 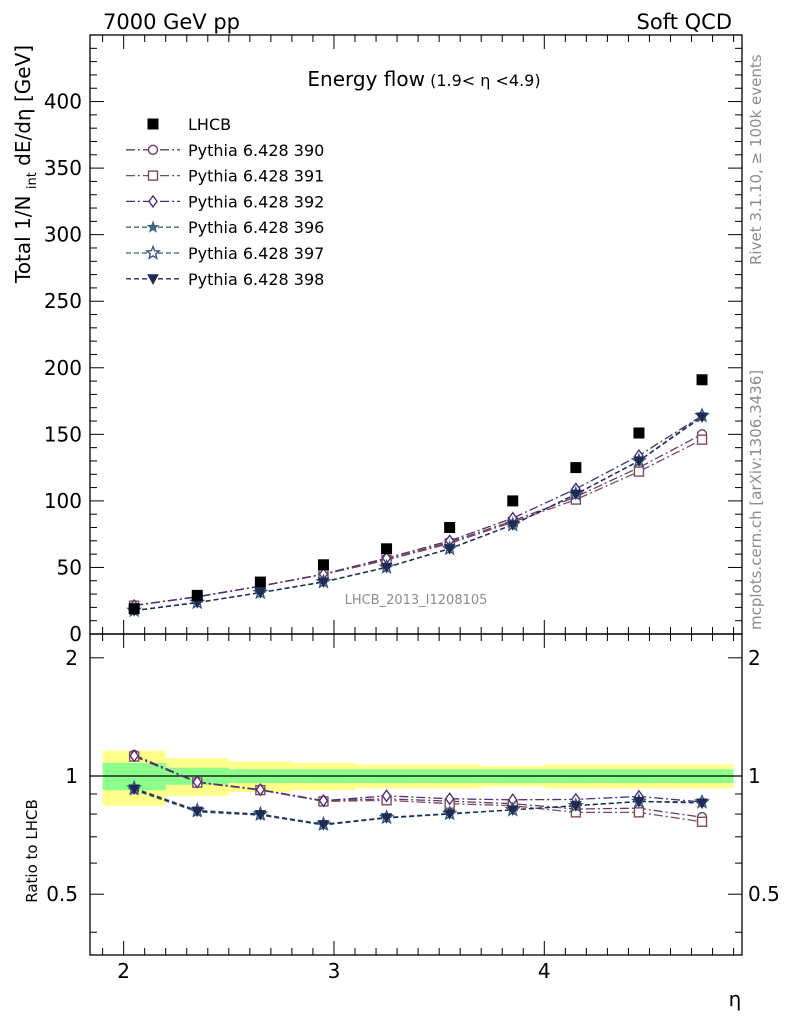 What do you see at coordinates (256, 279) in the screenshot?
I see `legend-label-6: Pythia 6.428 398` at bounding box center [256, 279].